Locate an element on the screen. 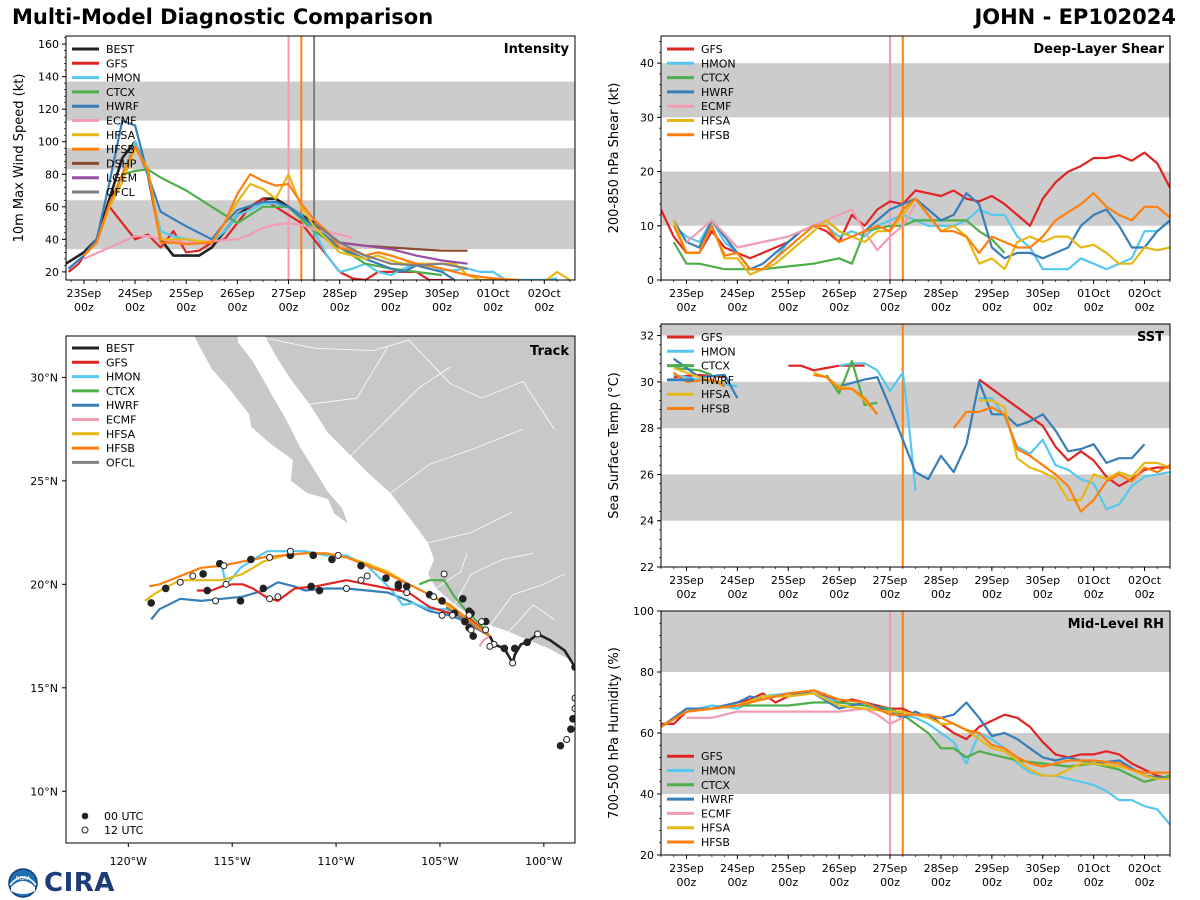 Image resolution: width=1200 pixels, height=900 pixels. series-line-gfs is located at coordinates (261, 238).